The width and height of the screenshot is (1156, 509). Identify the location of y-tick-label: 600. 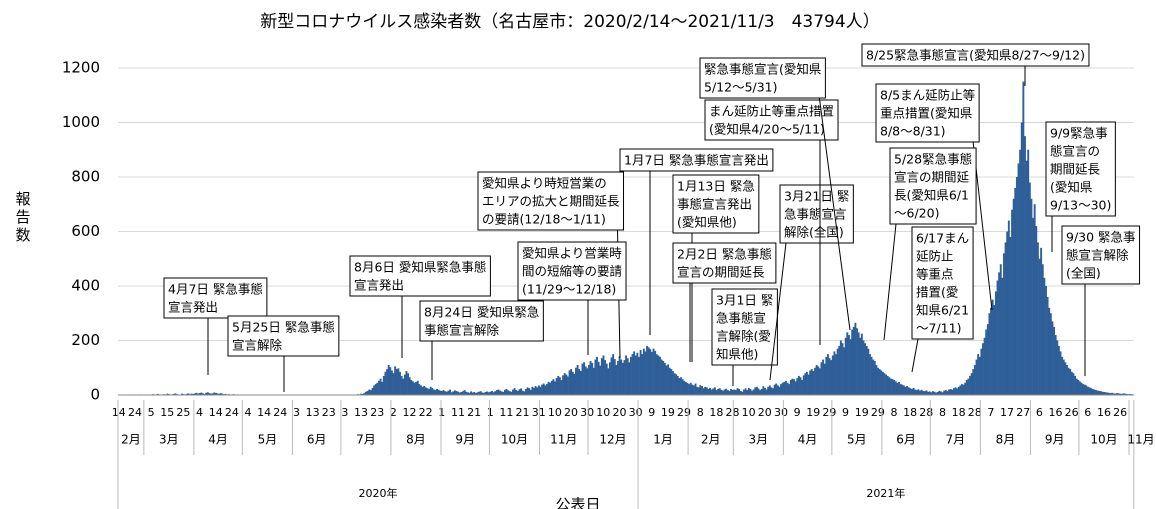
(85, 231).